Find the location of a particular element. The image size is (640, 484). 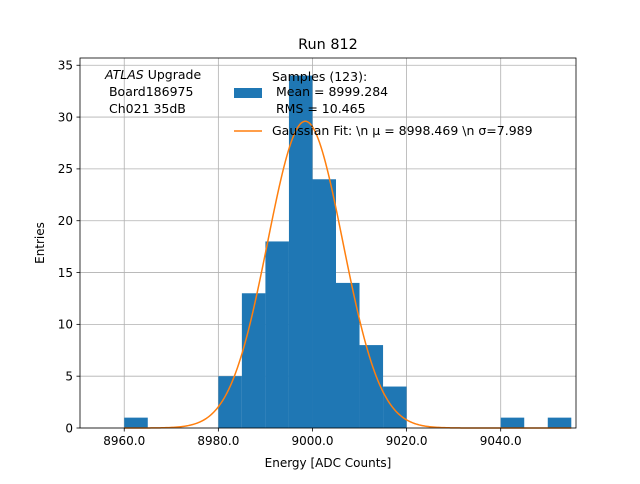

legend-label-samples-line1: Samples (123): is located at coordinates (319, 76).